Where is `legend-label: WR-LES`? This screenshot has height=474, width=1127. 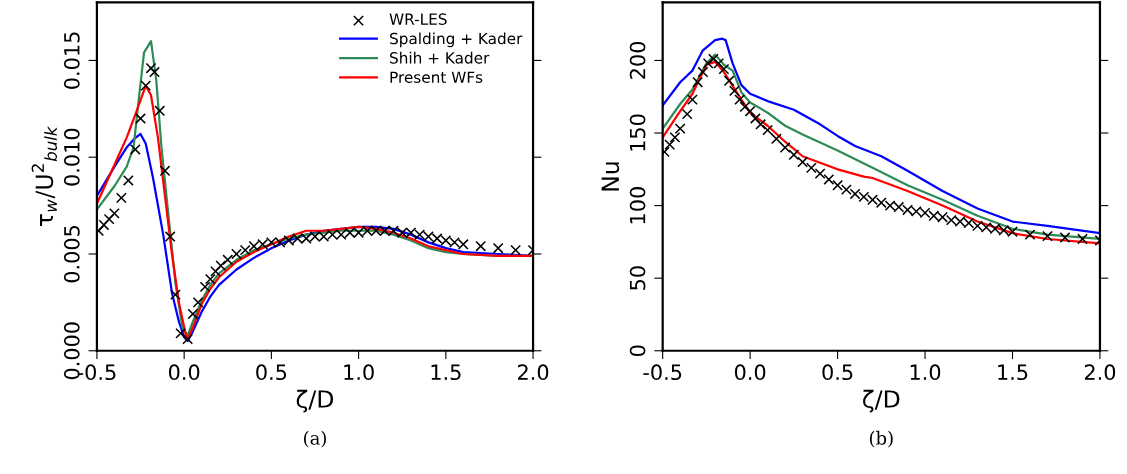
legend-label: WR-LES is located at coordinates (418, 19).